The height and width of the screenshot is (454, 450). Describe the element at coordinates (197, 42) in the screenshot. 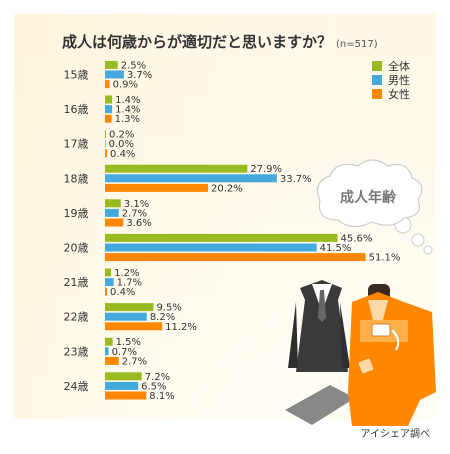

I see `chart-title-main: 成人は何歳からが適切だと思いますか？` at that location.